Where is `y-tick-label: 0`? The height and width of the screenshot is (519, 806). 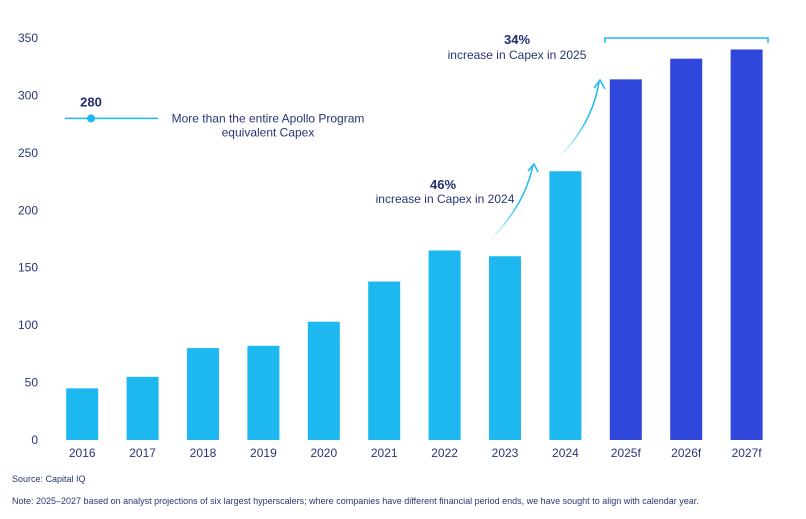 y-tick-label: 0 is located at coordinates (34, 440).